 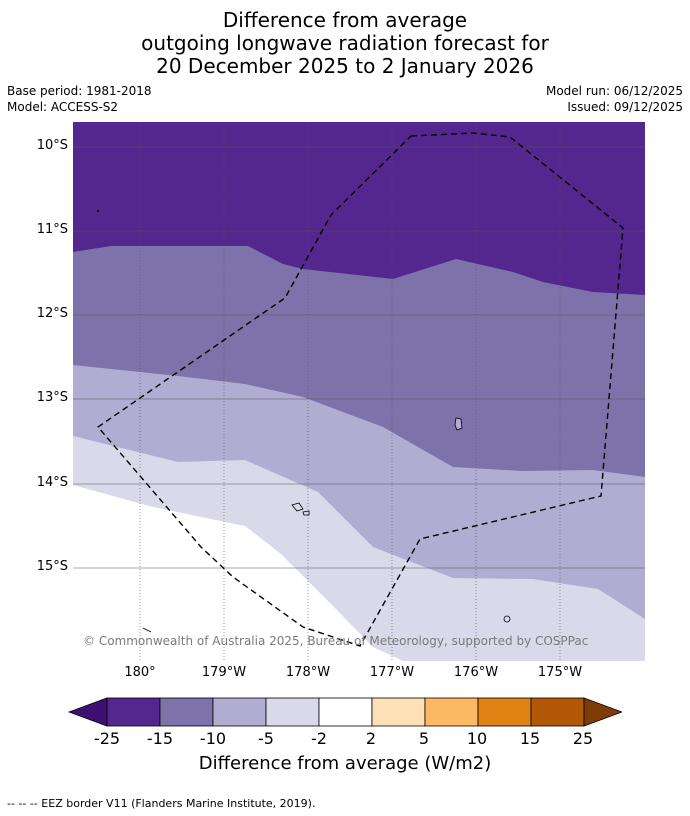 I want to click on colorbar-tick: -10, so click(x=213, y=738).